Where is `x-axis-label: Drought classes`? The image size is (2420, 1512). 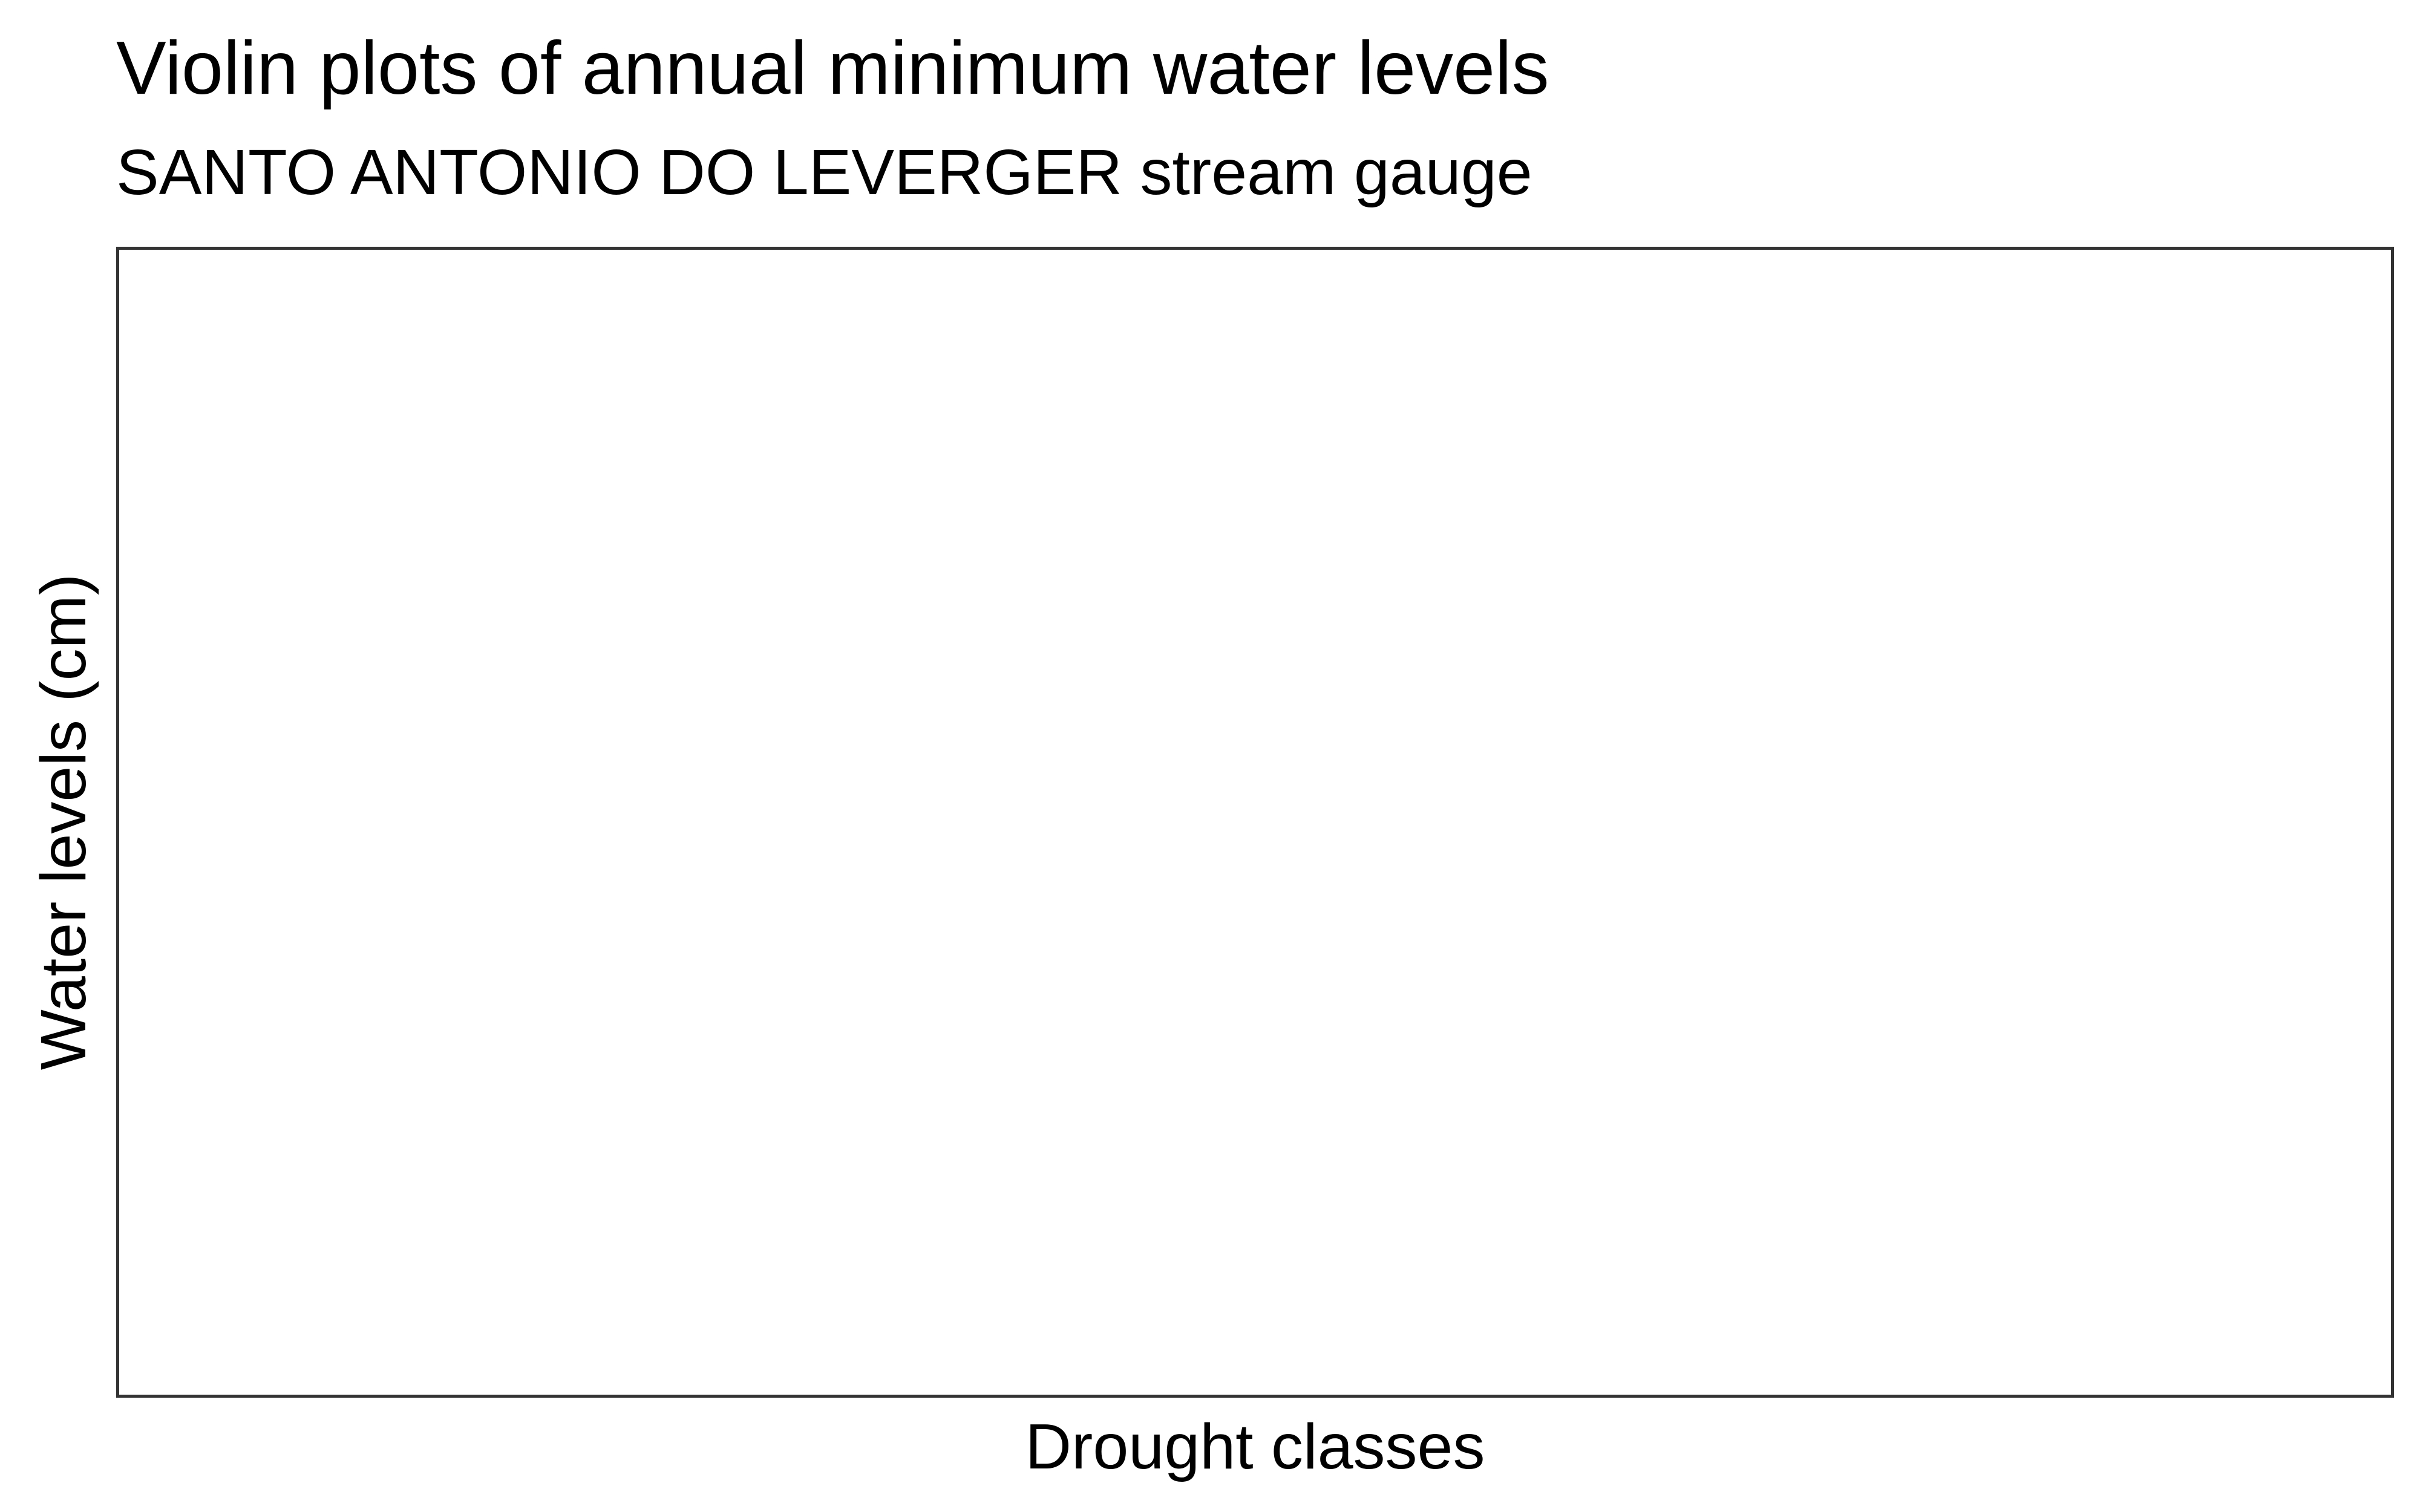
x-axis-label: Drought classes is located at coordinates (1255, 1447).